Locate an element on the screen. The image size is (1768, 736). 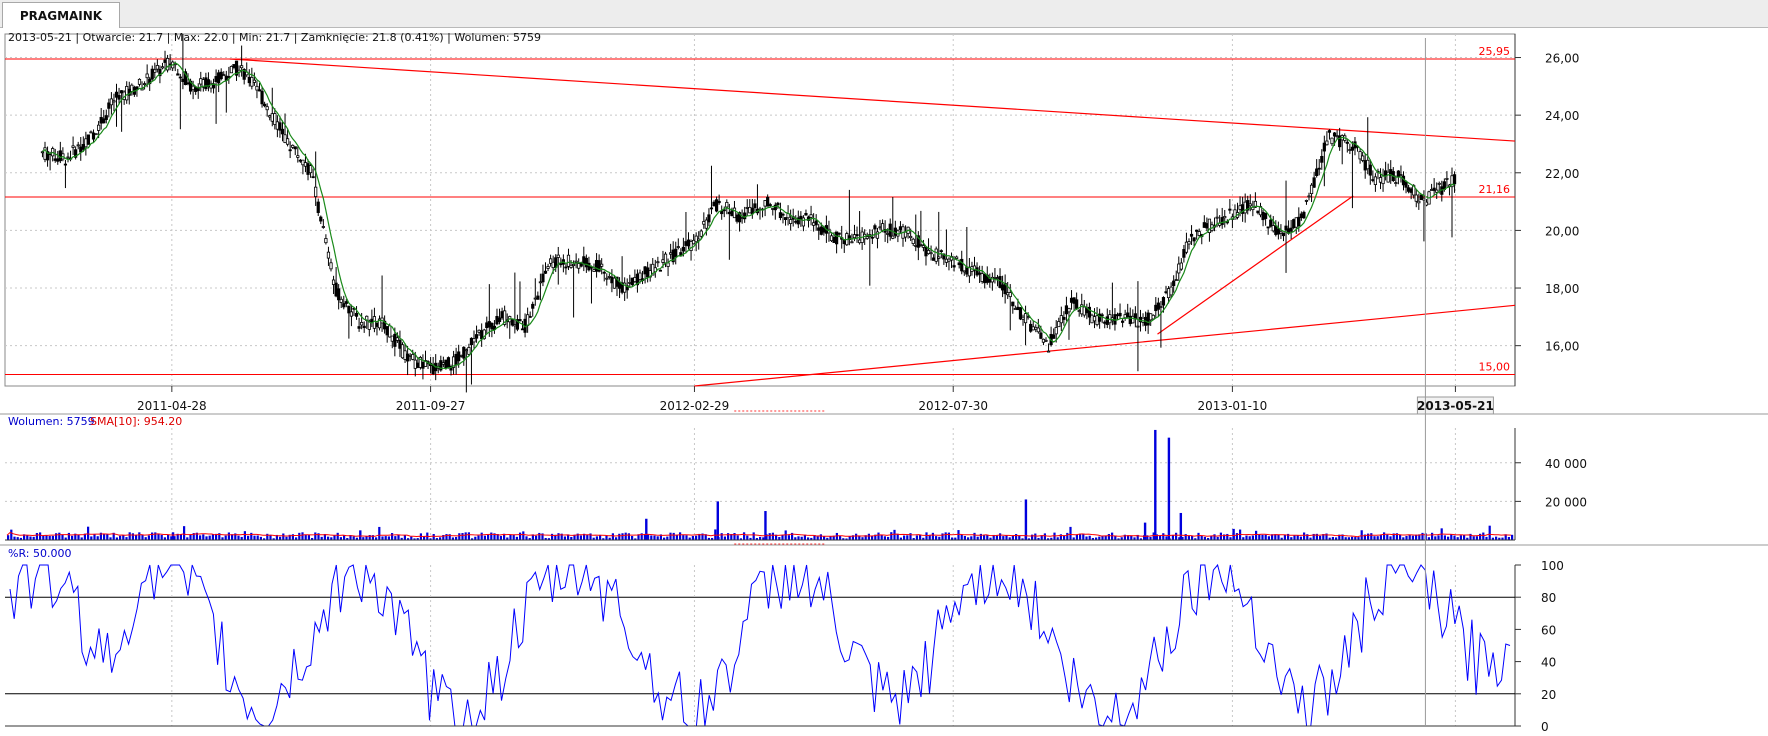
sma-label: SMA[10]: 954.20 is located at coordinates (136, 421).